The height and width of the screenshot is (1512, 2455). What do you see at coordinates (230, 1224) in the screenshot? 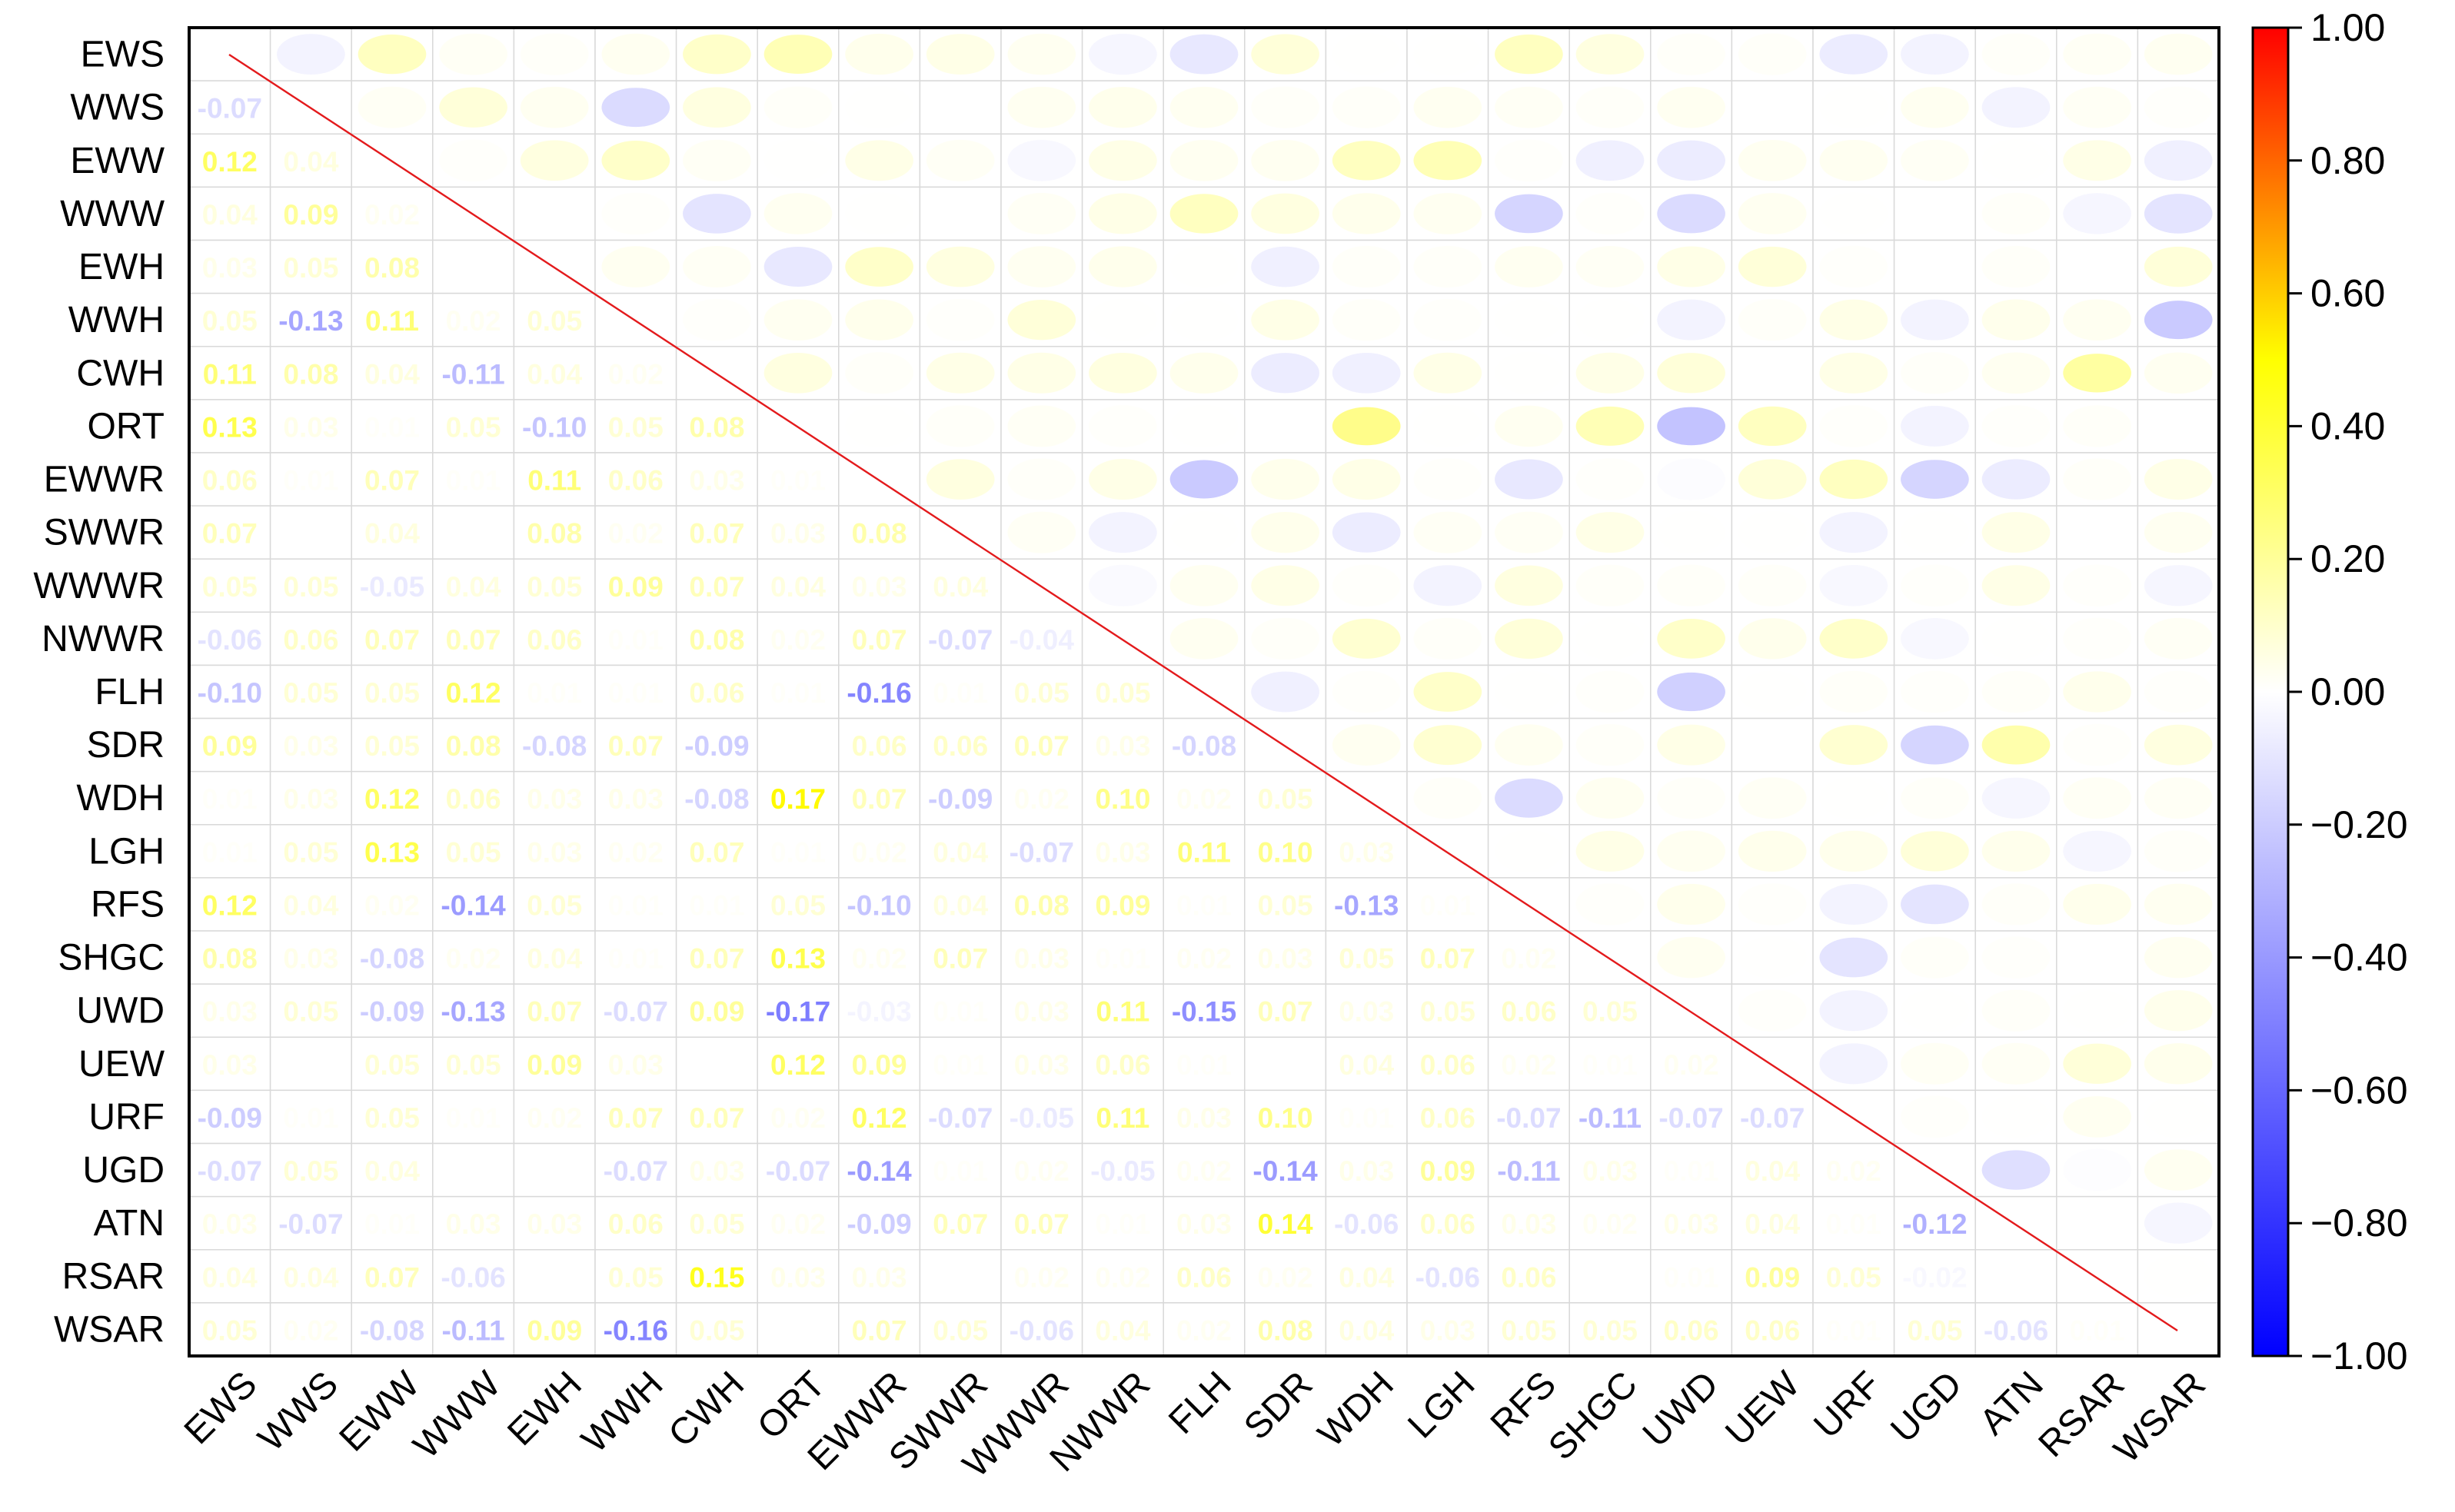
I see `value-ATN-EWS: 0.03` at bounding box center [230, 1224].